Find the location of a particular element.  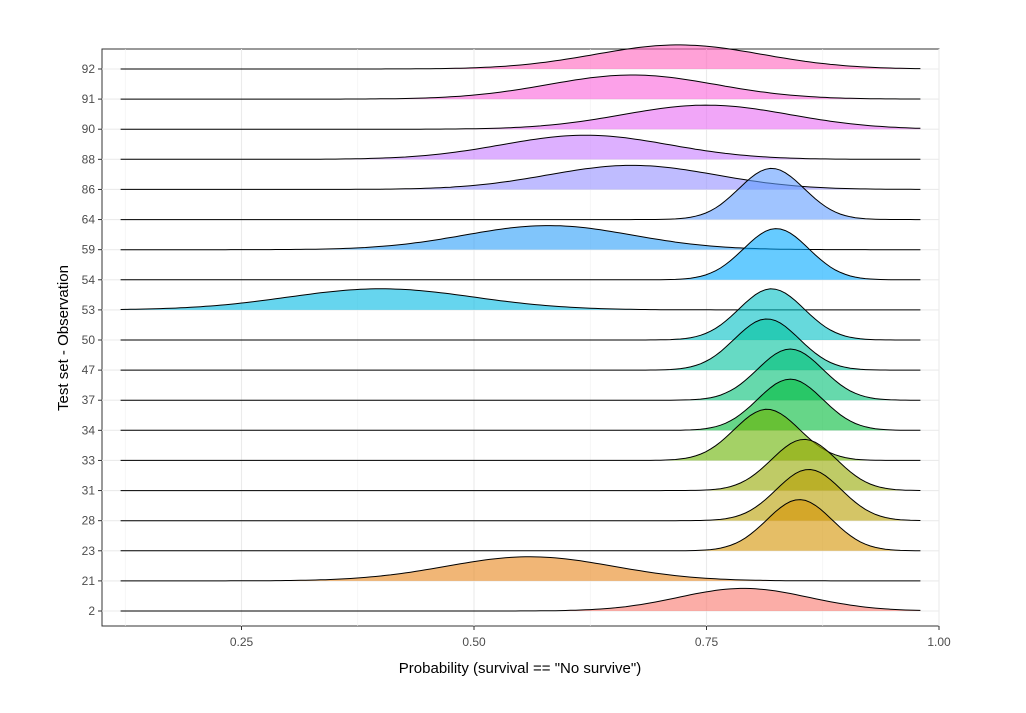

y-tick-label: 21 is located at coordinates (89, 581).